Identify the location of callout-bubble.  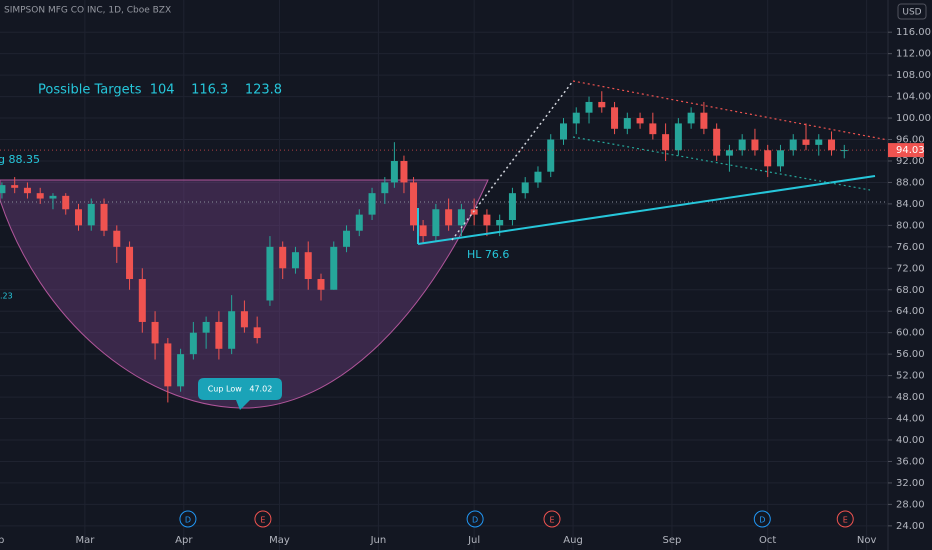
(240, 394).